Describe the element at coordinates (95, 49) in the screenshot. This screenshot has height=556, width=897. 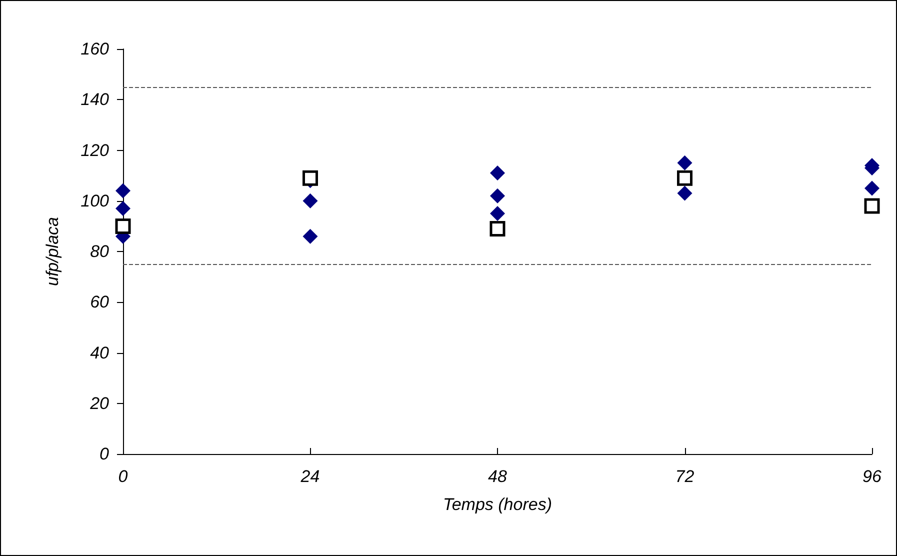
I see `y-tick-label: 160` at that location.